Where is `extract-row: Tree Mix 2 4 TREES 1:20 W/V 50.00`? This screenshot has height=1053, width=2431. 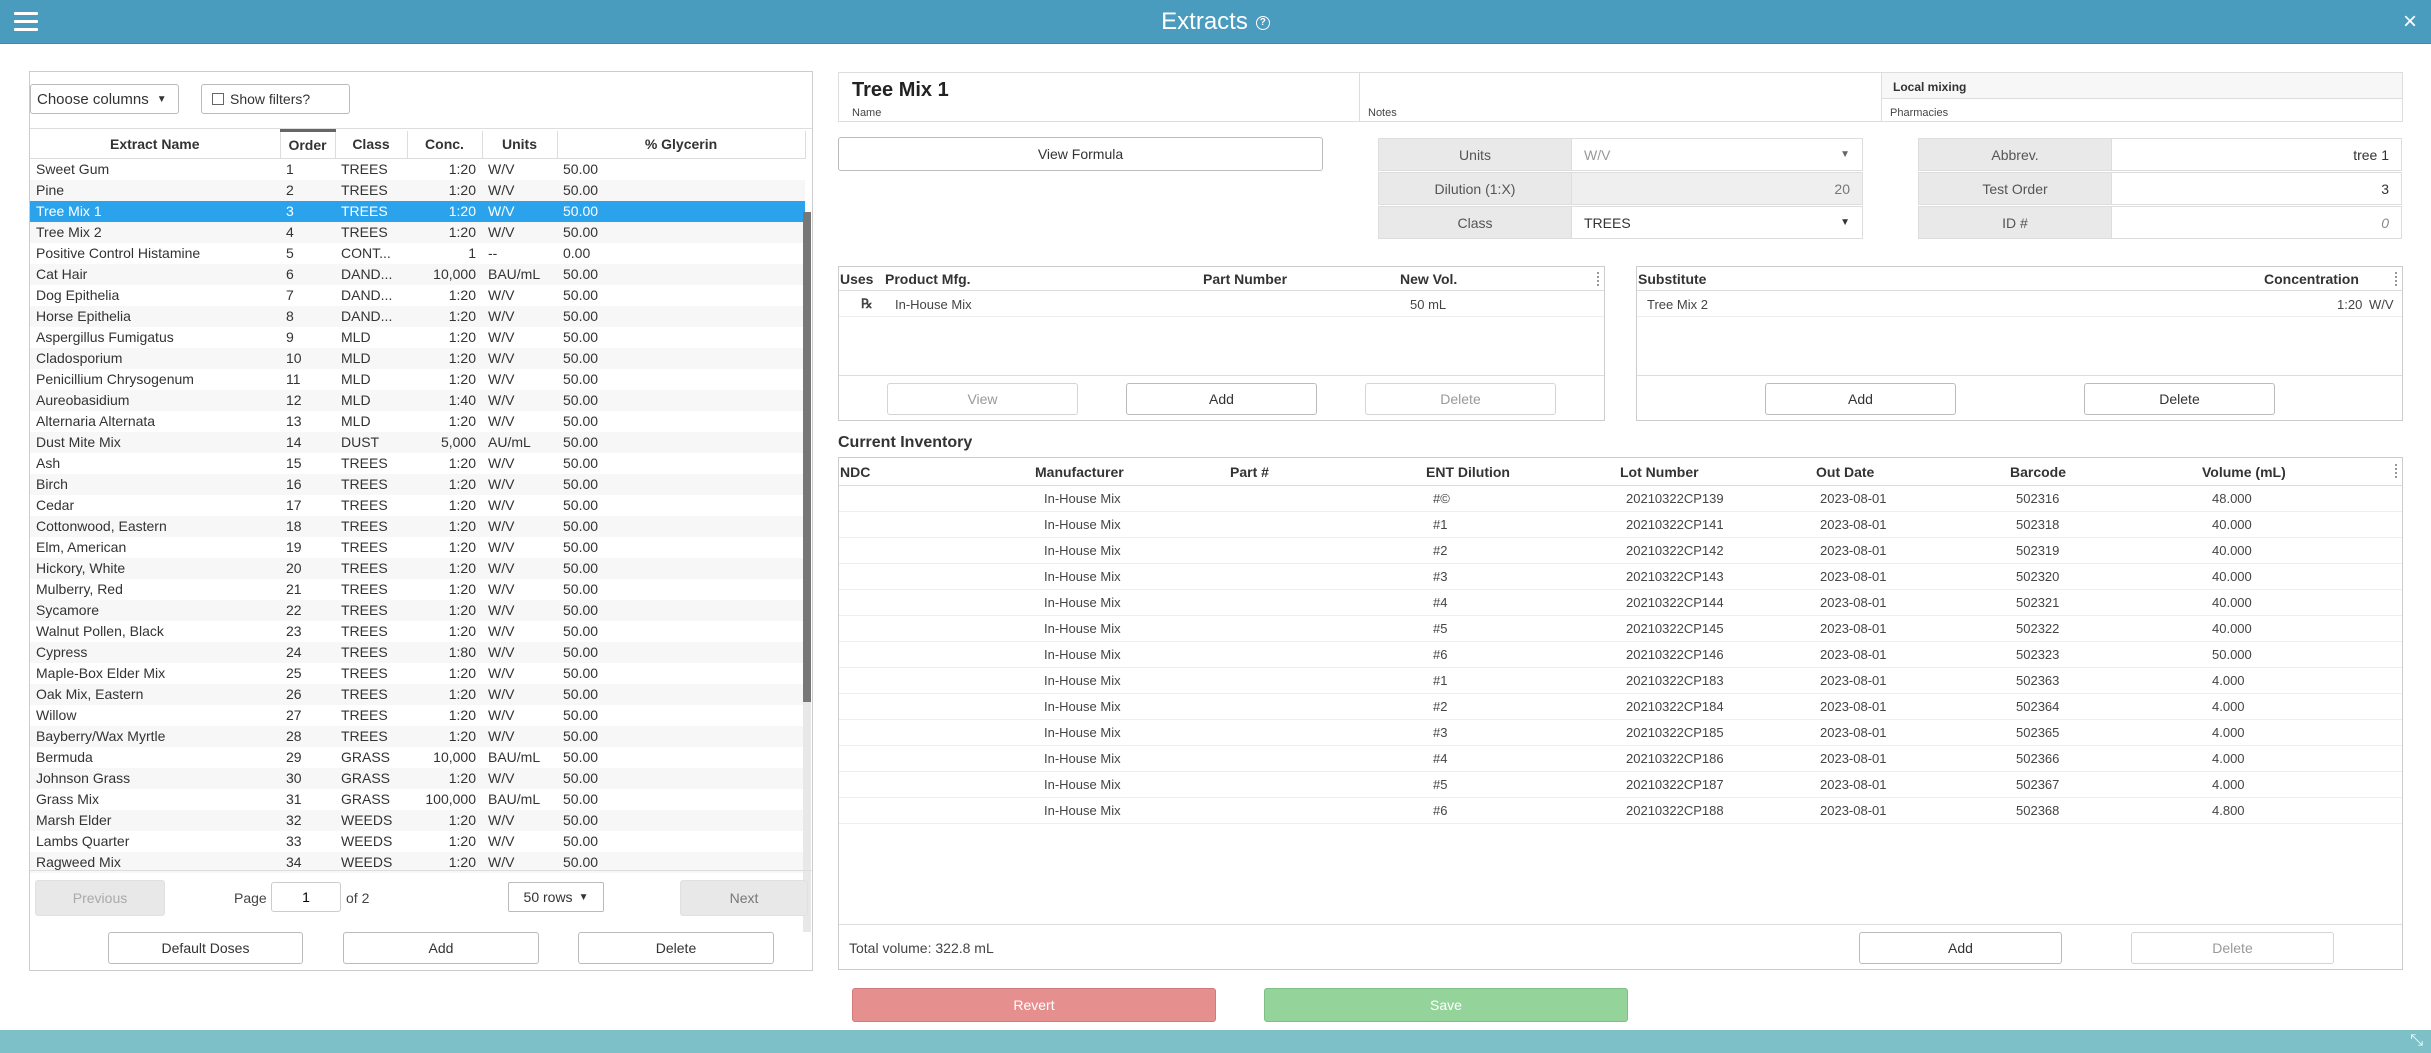
extract-row: Tree Mix 2 4 TREES 1:20 W/V 50.00 is located at coordinates (417, 232).